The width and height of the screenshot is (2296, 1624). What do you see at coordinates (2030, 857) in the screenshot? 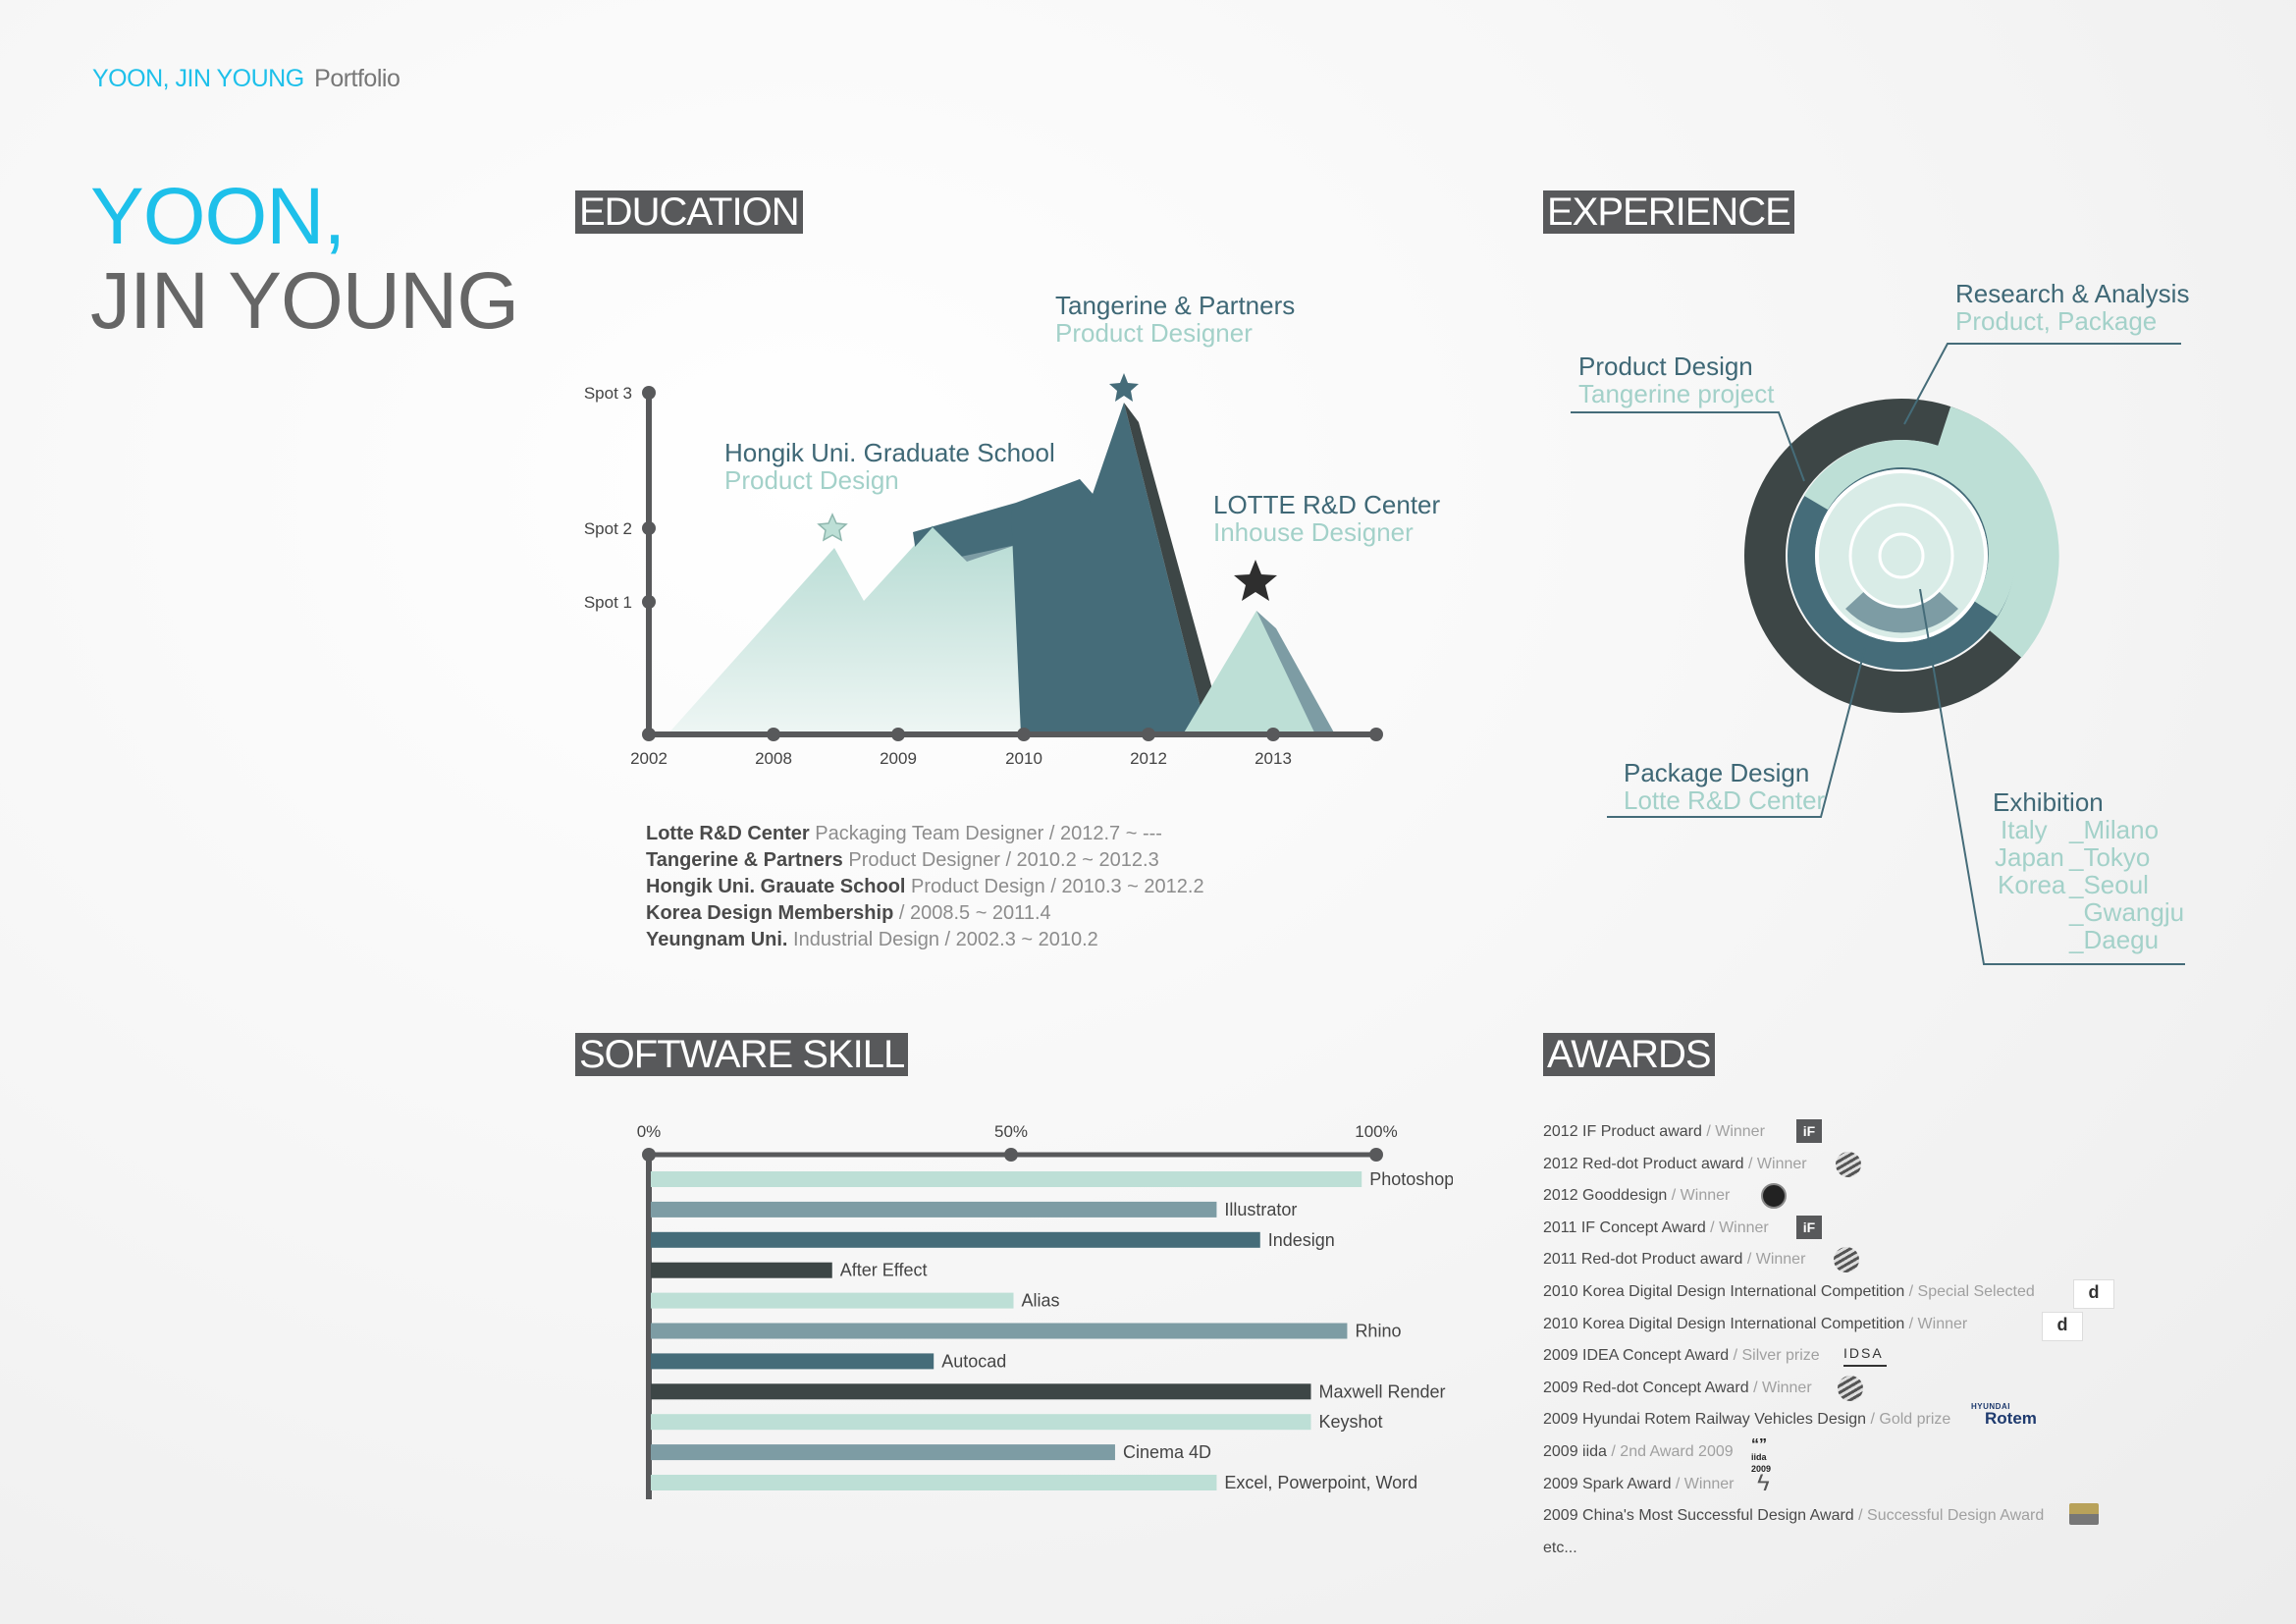
I see `svg-text: Japan` at bounding box center [2030, 857].